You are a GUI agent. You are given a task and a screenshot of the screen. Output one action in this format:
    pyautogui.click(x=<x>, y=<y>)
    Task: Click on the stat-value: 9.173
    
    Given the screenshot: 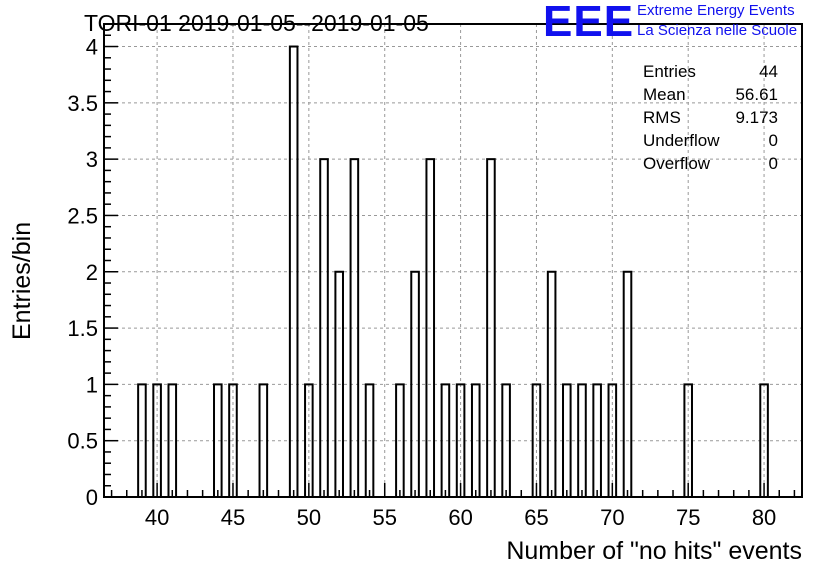 What is the action you would take?
    pyautogui.click(x=756, y=117)
    